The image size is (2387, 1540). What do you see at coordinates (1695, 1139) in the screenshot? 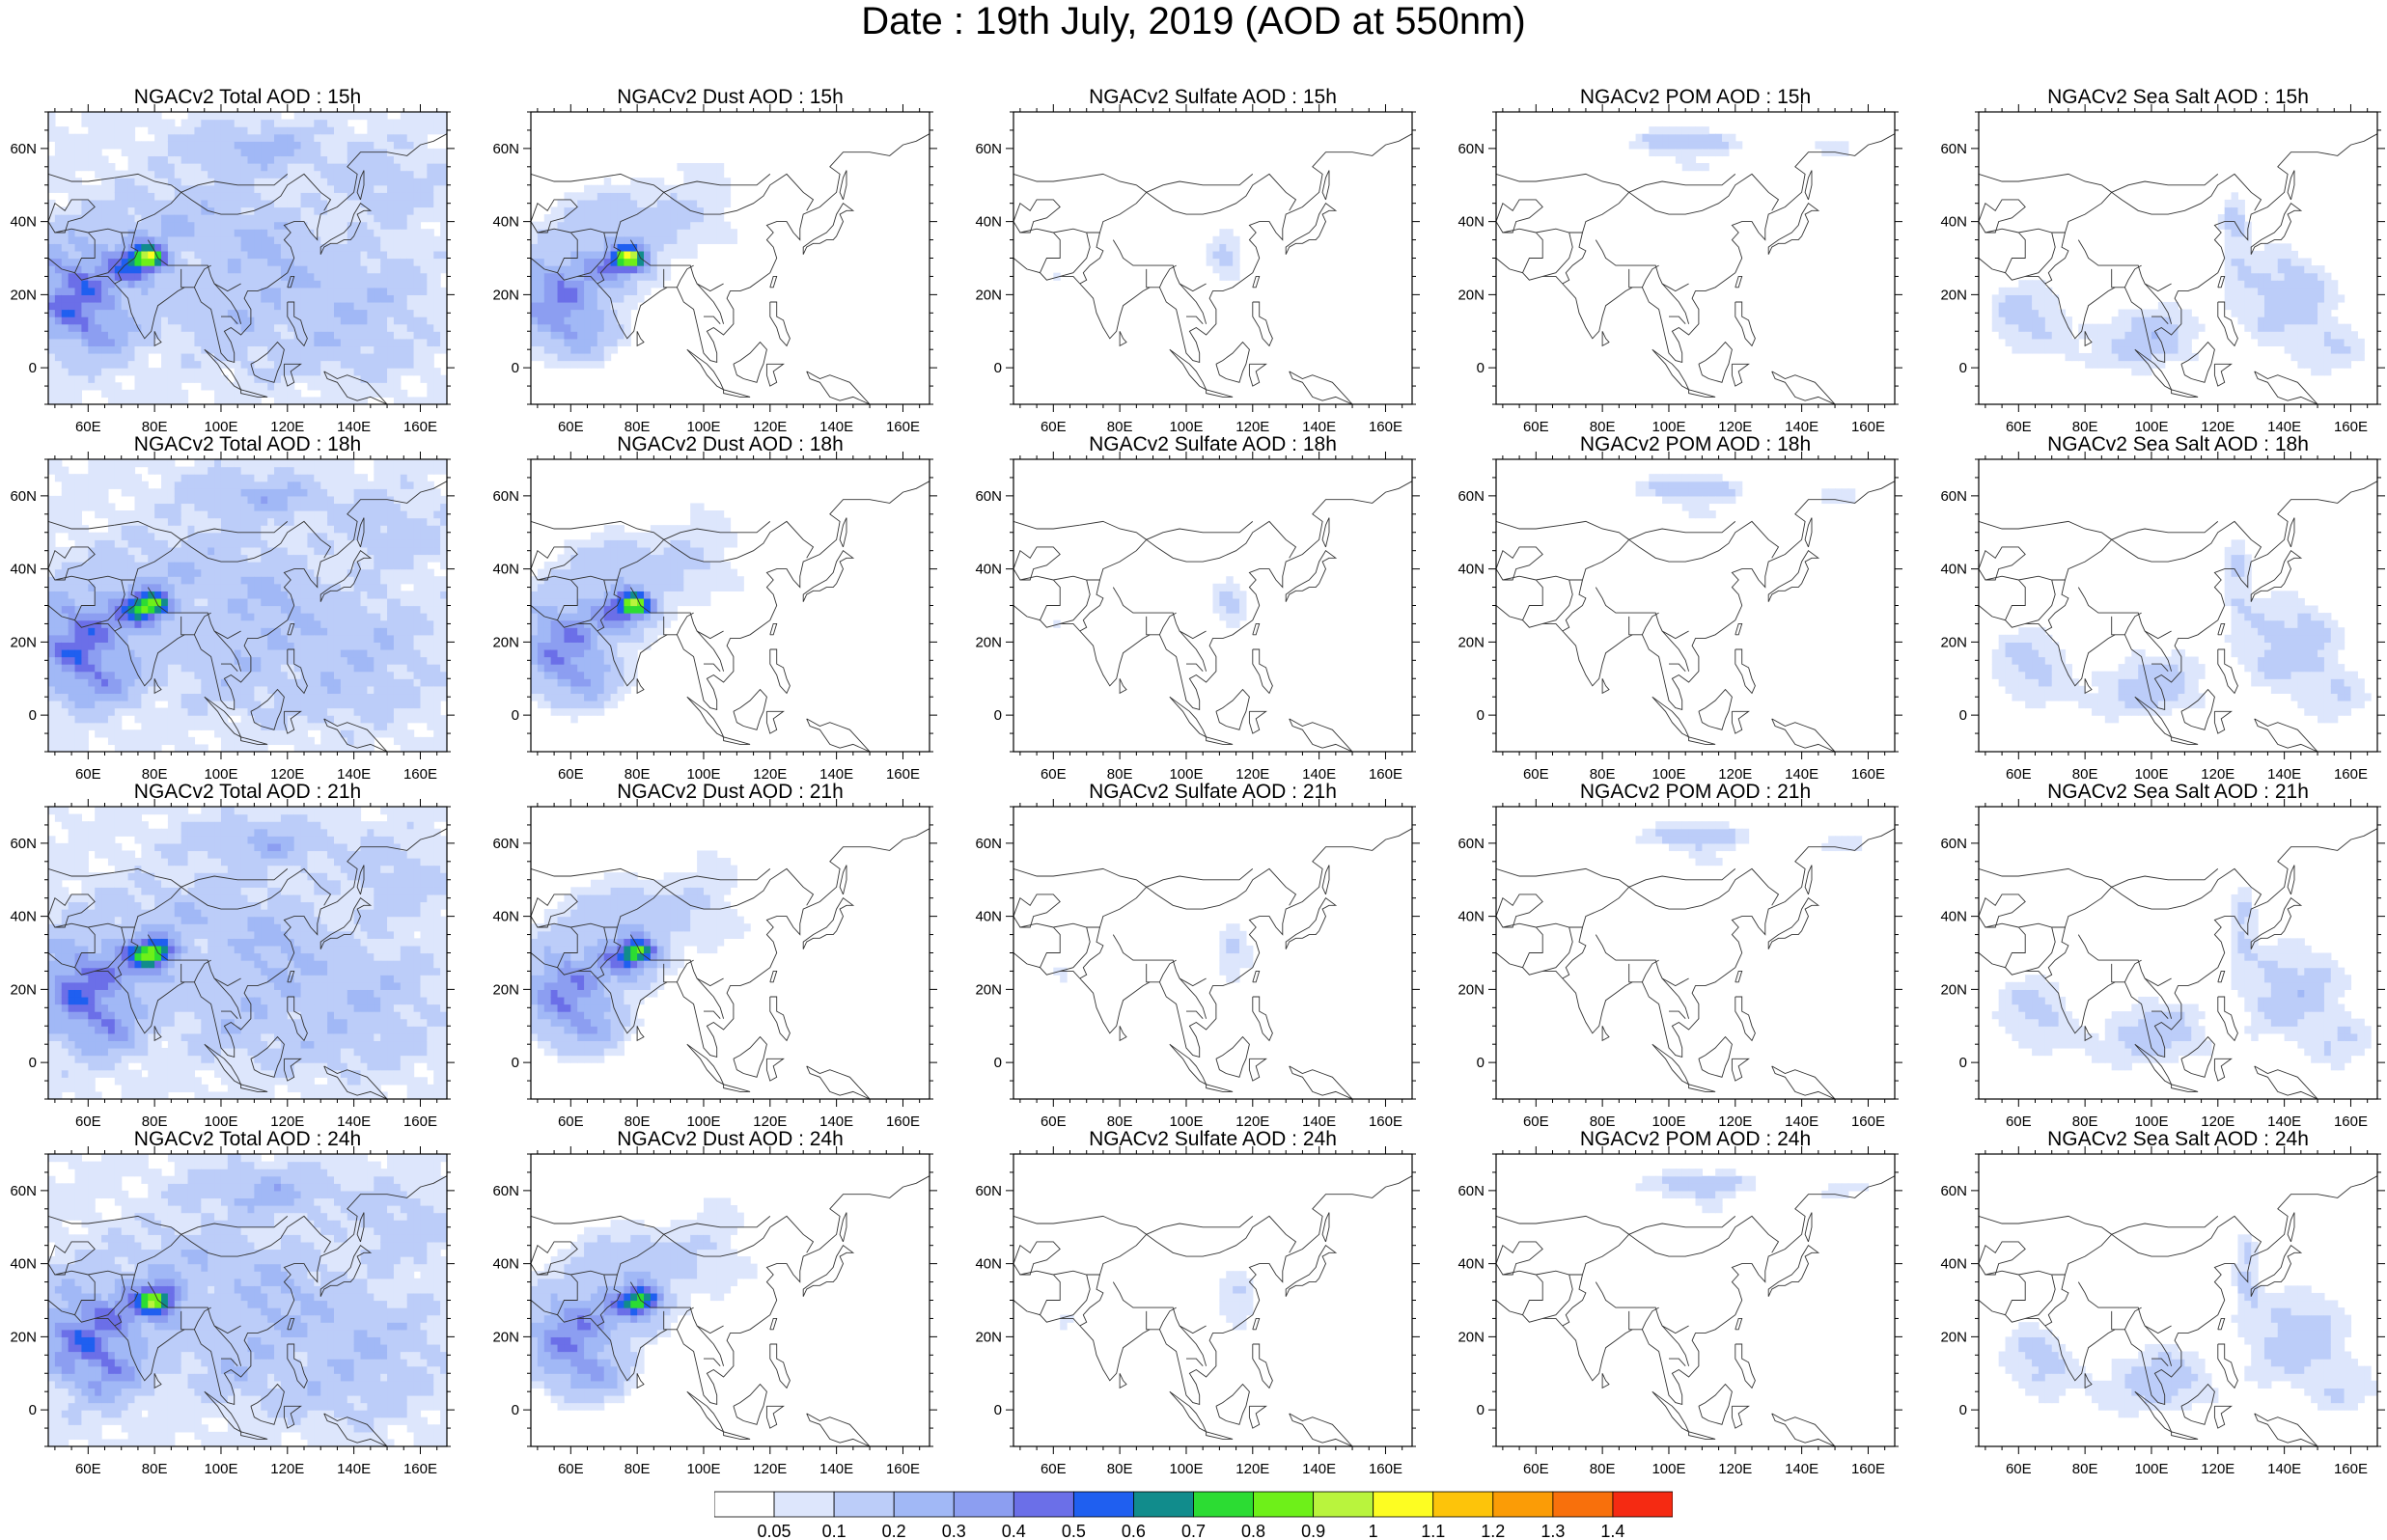
I see `panel-title: NGACv2 POM AOD : 24h` at bounding box center [1695, 1139].